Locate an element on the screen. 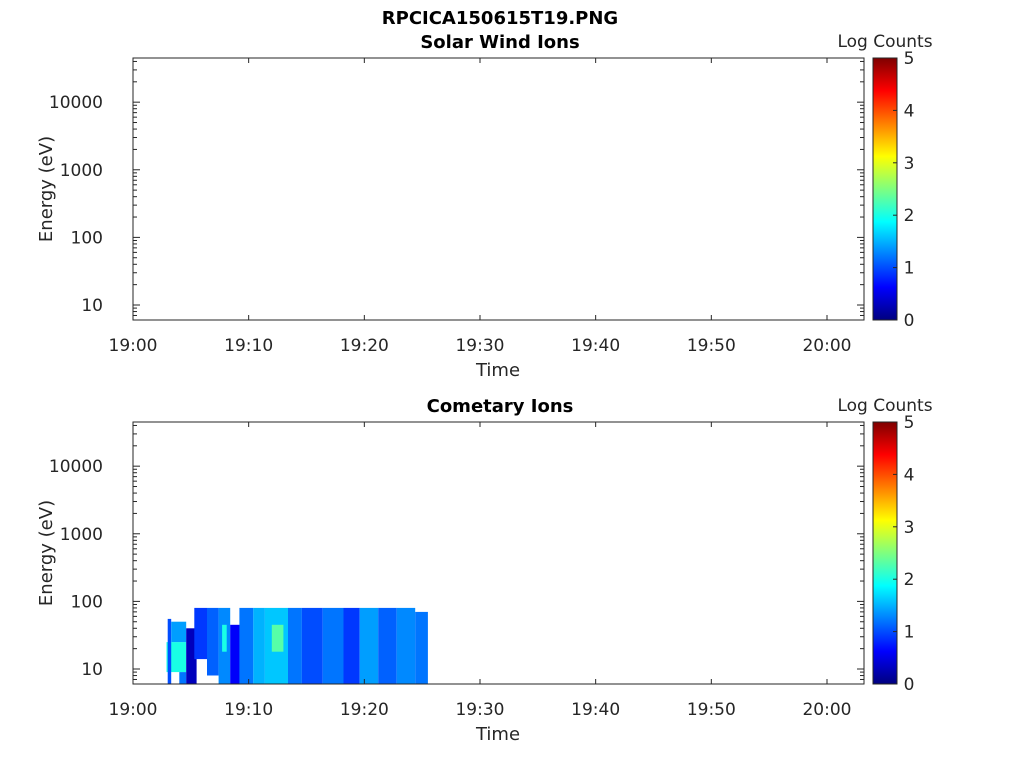 This screenshot has width=1024, height=768. spectrogram-cells is located at coordinates (297, 645).